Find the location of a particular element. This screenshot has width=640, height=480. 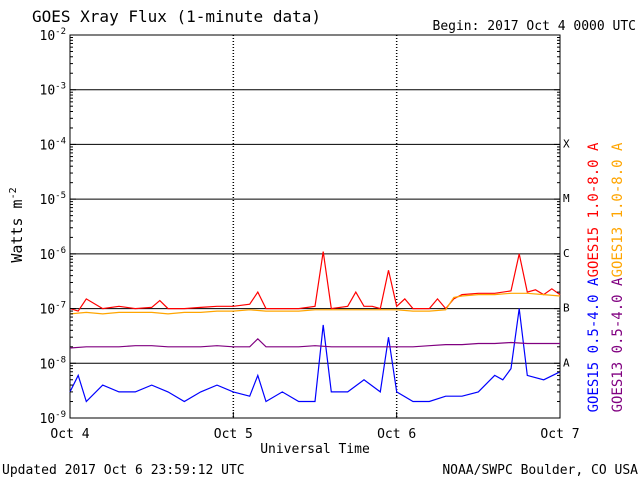

x-tick-label: Oct 4 is located at coordinates (69, 434).